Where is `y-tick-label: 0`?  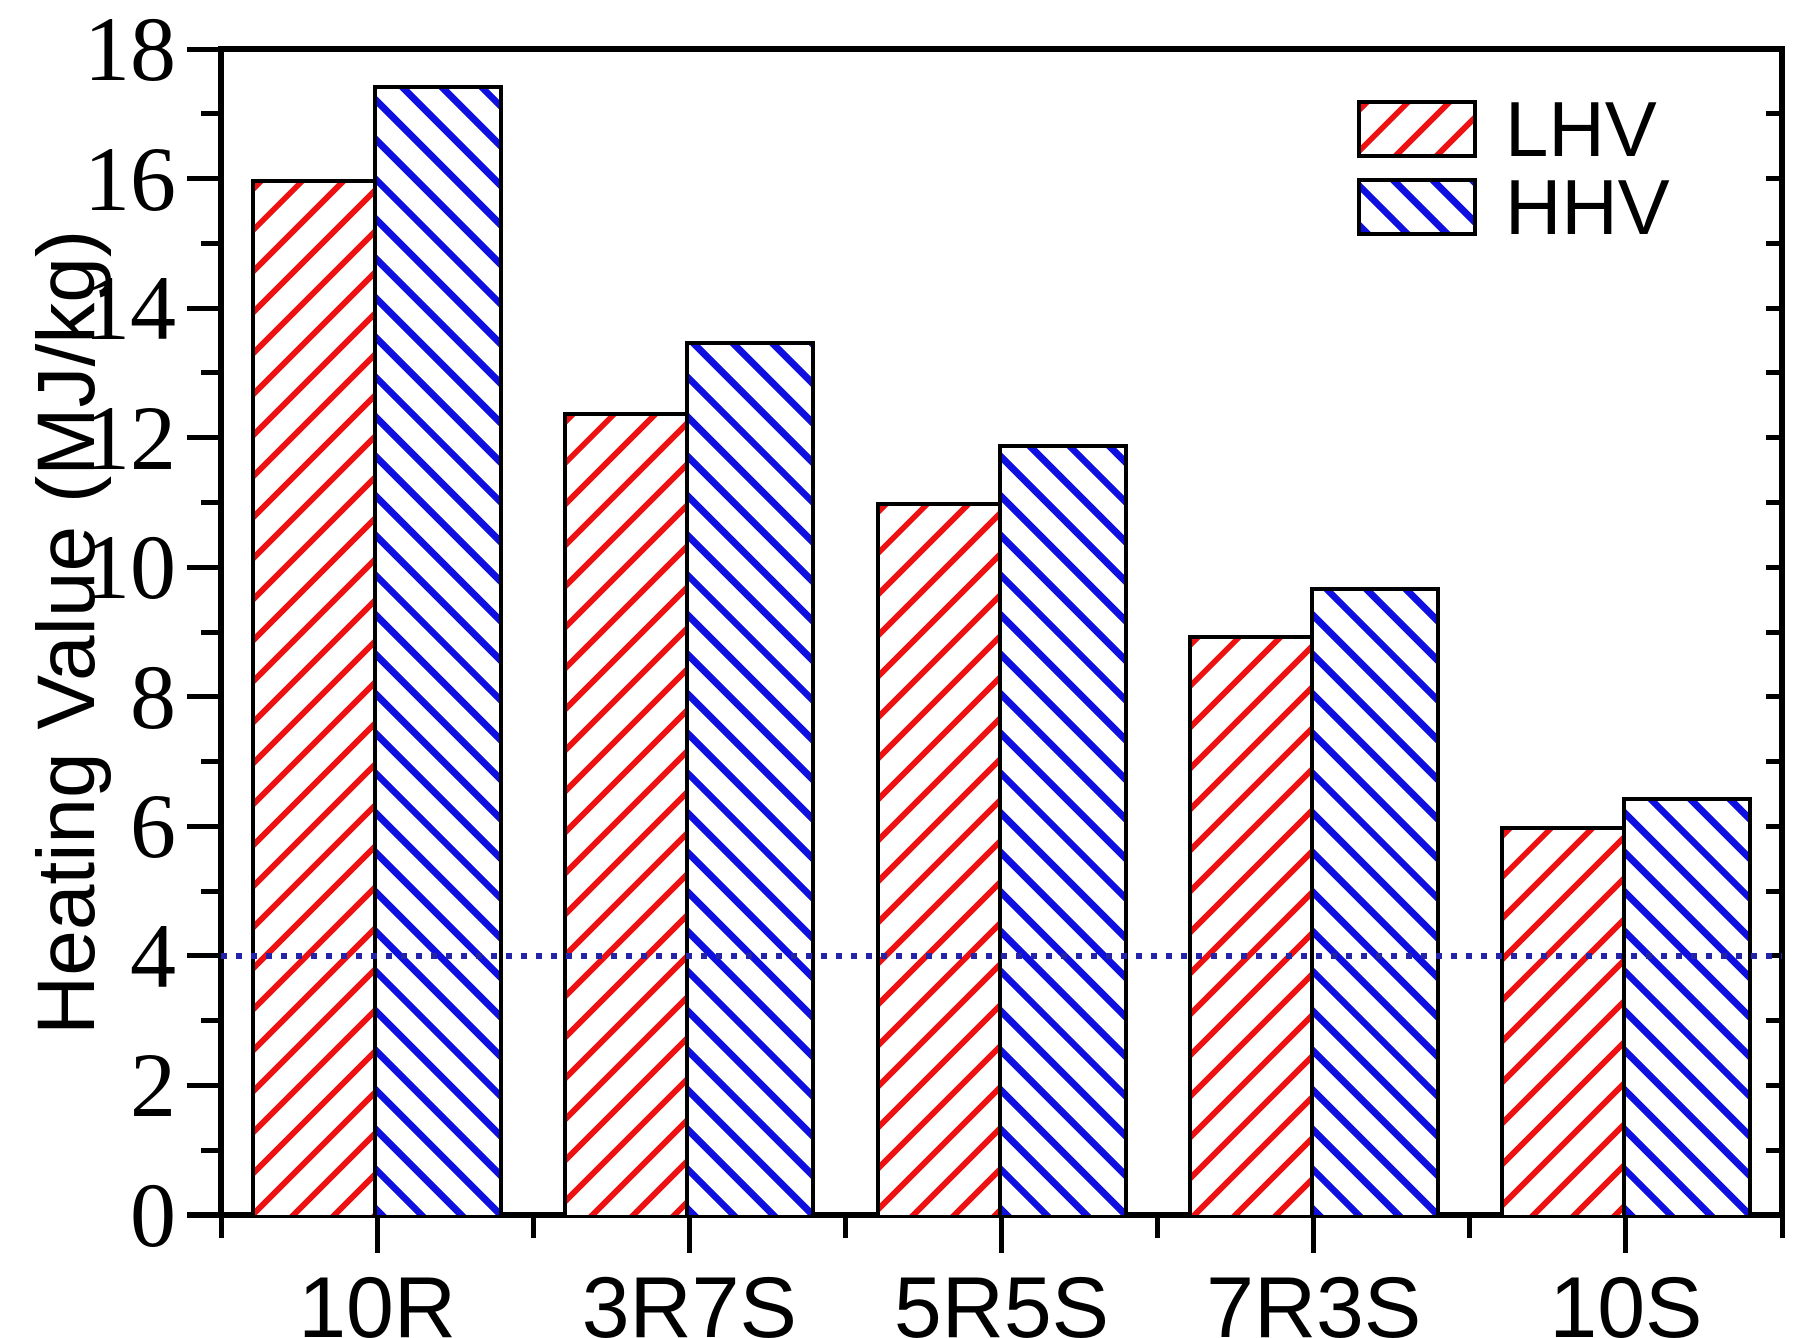 y-tick-label: 0 is located at coordinates (153, 1215).